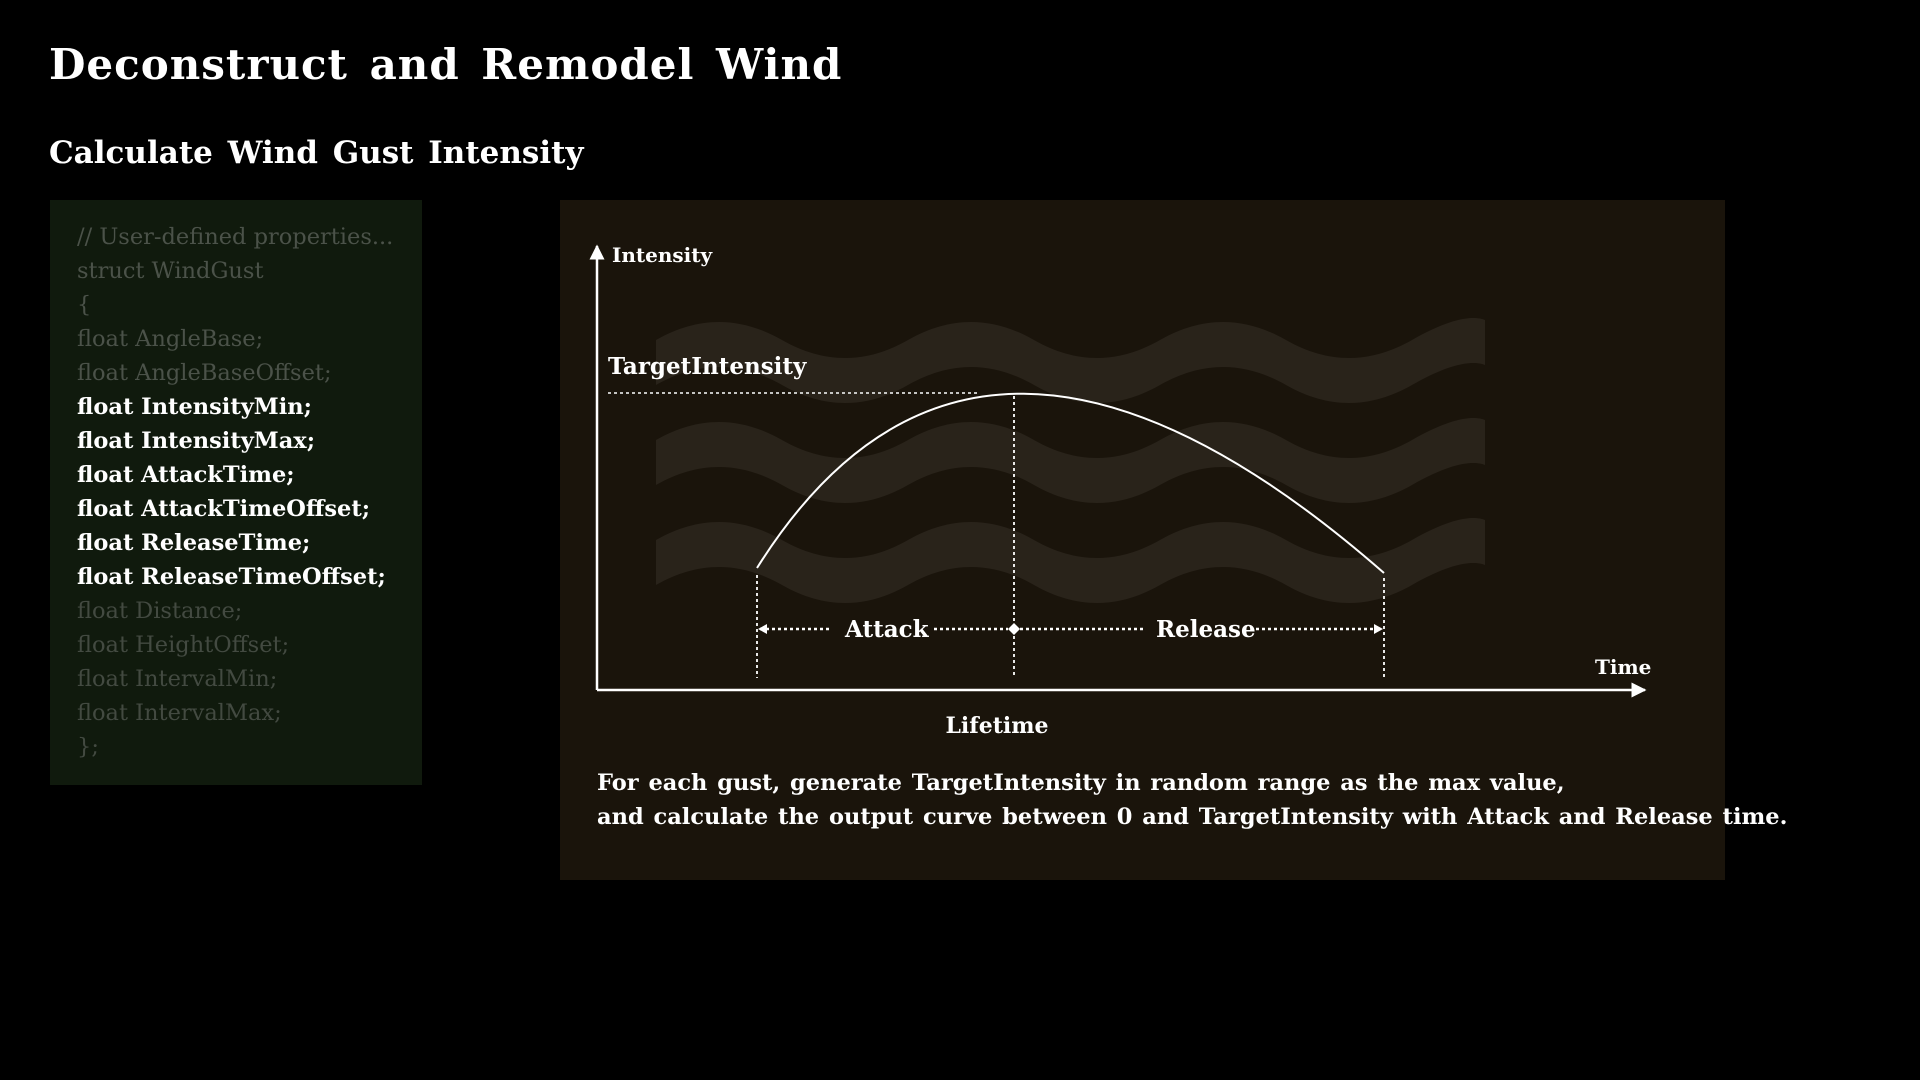 This screenshot has height=1080, width=1920. Describe the element at coordinates (160, 611) in the screenshot. I see `code-line: float Distance;` at that location.